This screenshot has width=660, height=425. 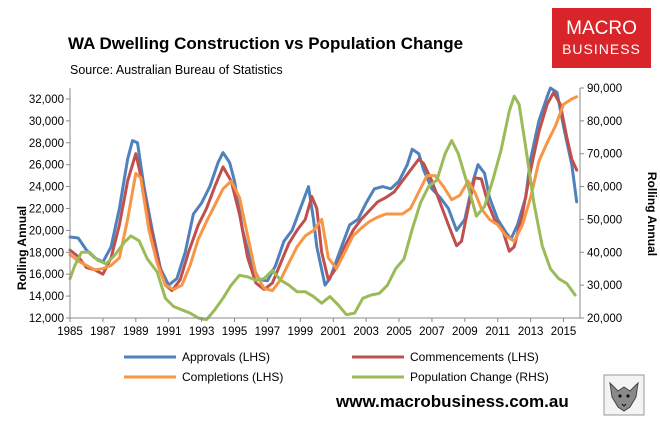 I want to click on x-tick-label: 1989, so click(x=136, y=332).